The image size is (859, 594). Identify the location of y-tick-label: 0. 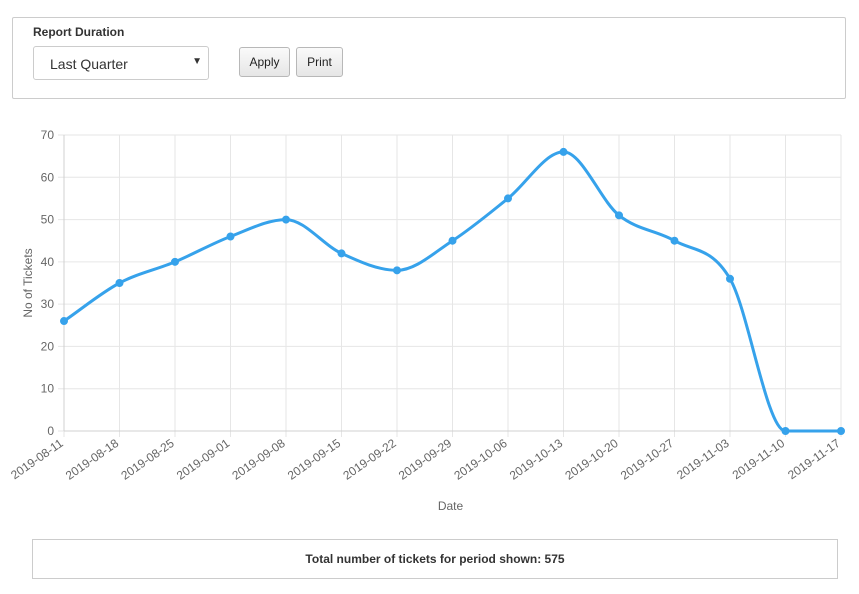
(50, 431).